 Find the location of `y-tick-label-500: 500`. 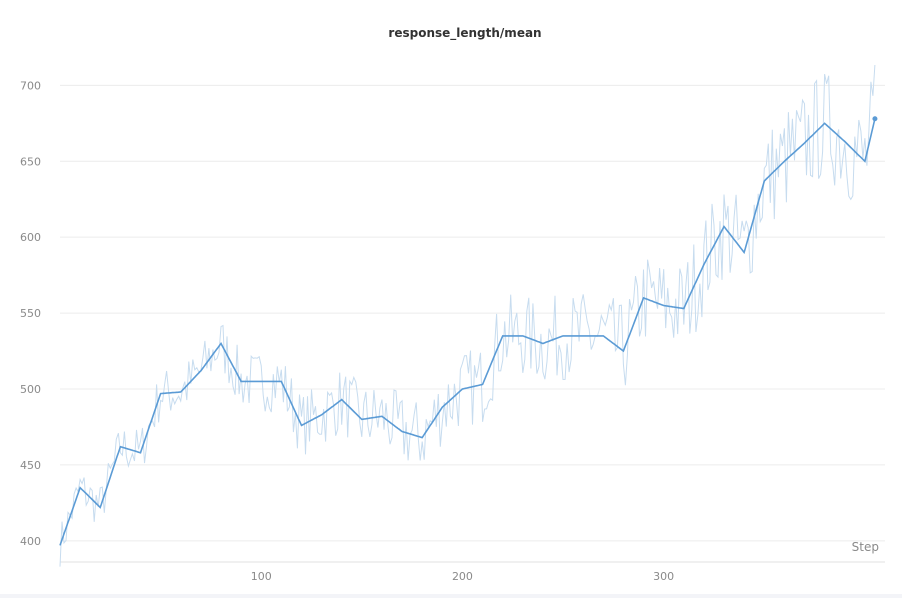

y-tick-label-500: 500 is located at coordinates (30, 389).